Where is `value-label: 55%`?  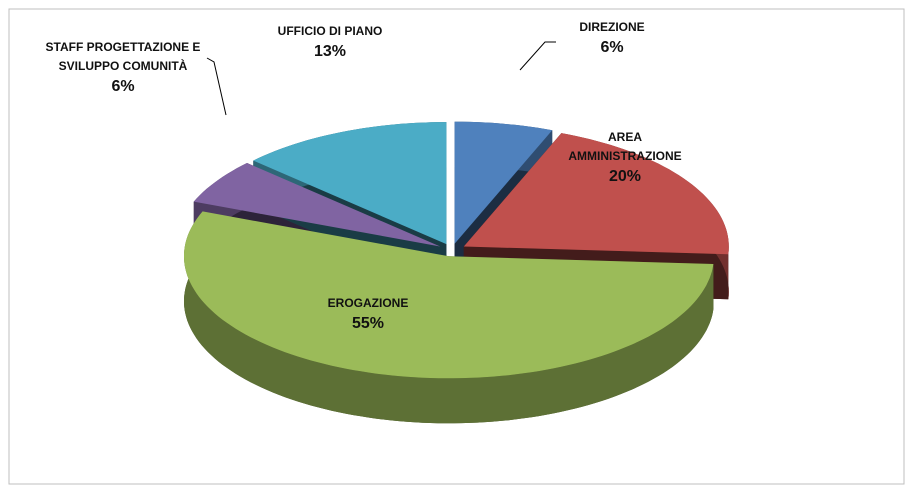
value-label: 55% is located at coordinates (368, 323).